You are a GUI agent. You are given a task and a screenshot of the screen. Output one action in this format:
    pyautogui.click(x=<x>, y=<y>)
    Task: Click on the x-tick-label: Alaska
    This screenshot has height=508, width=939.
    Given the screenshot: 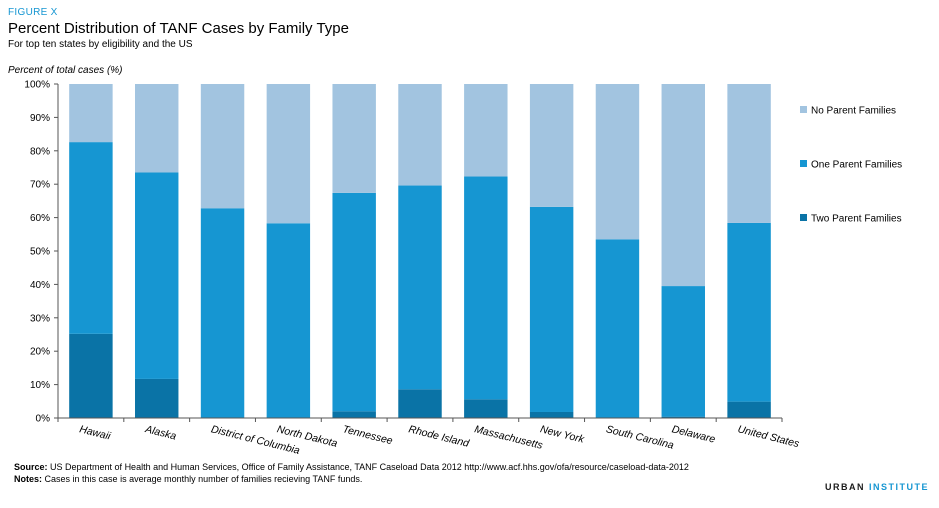 What is the action you would take?
    pyautogui.click(x=160, y=433)
    